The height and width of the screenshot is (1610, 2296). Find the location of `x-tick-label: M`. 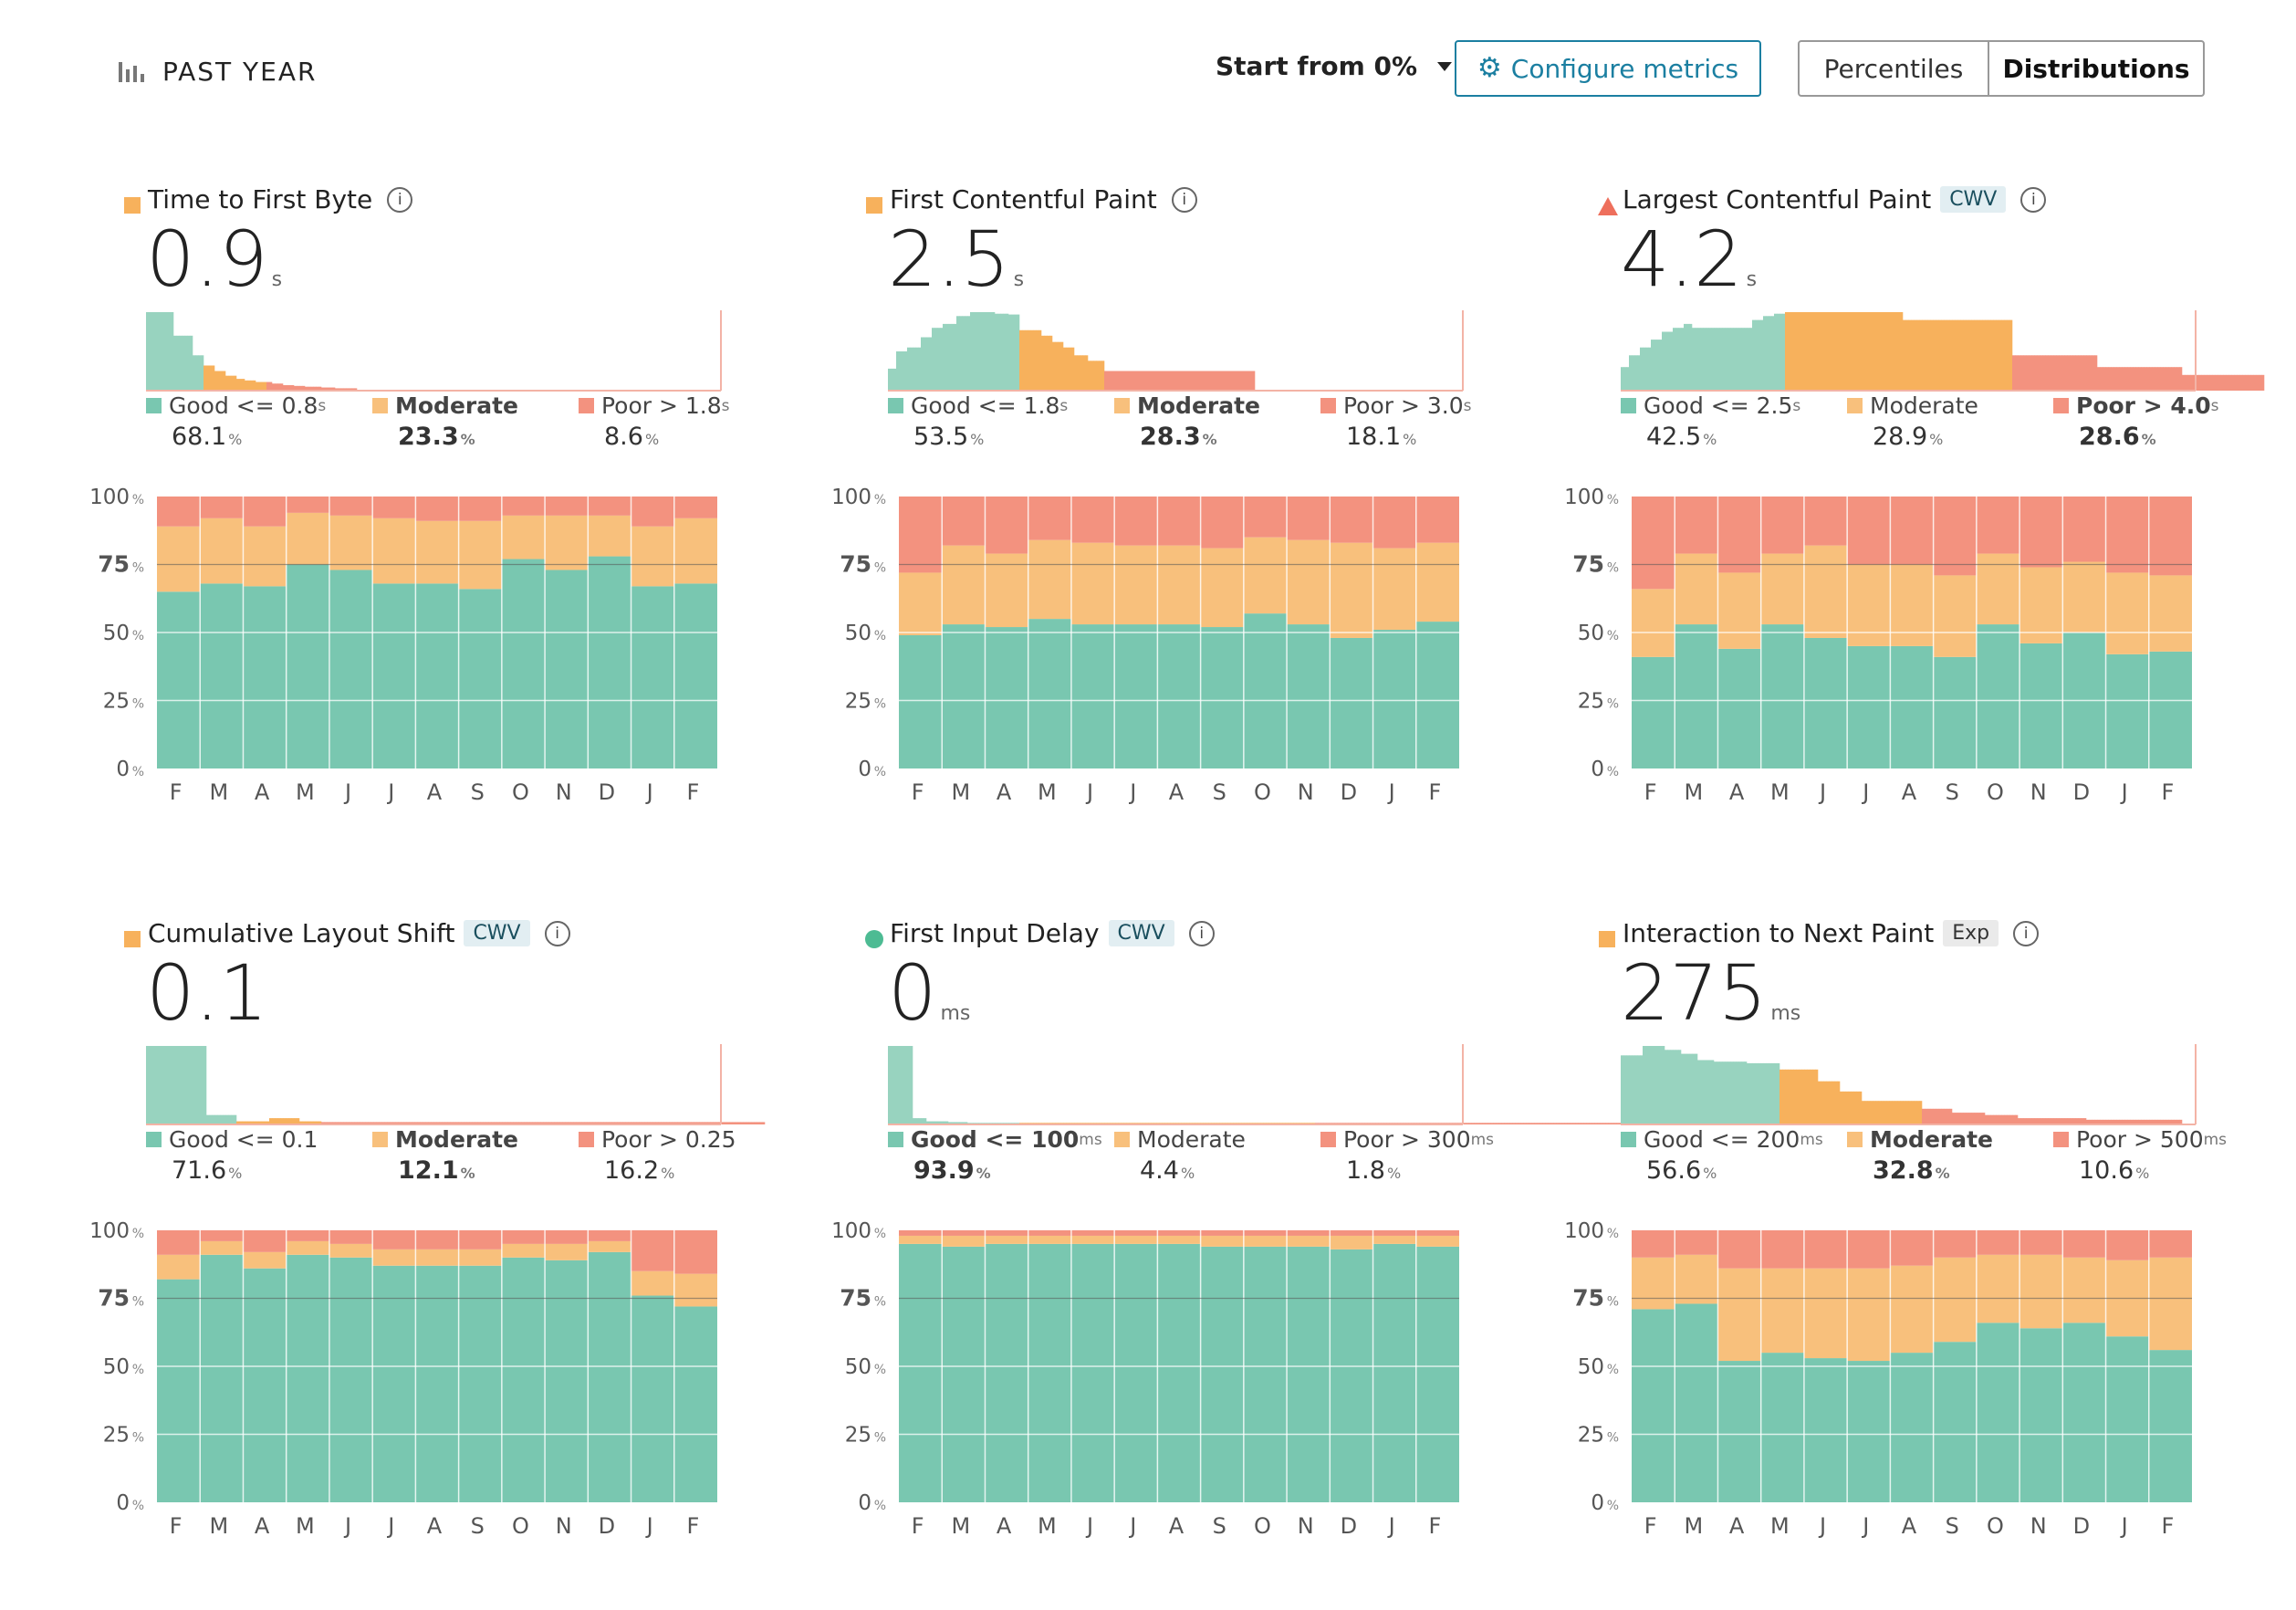

x-tick-label: M is located at coordinates (305, 1526).